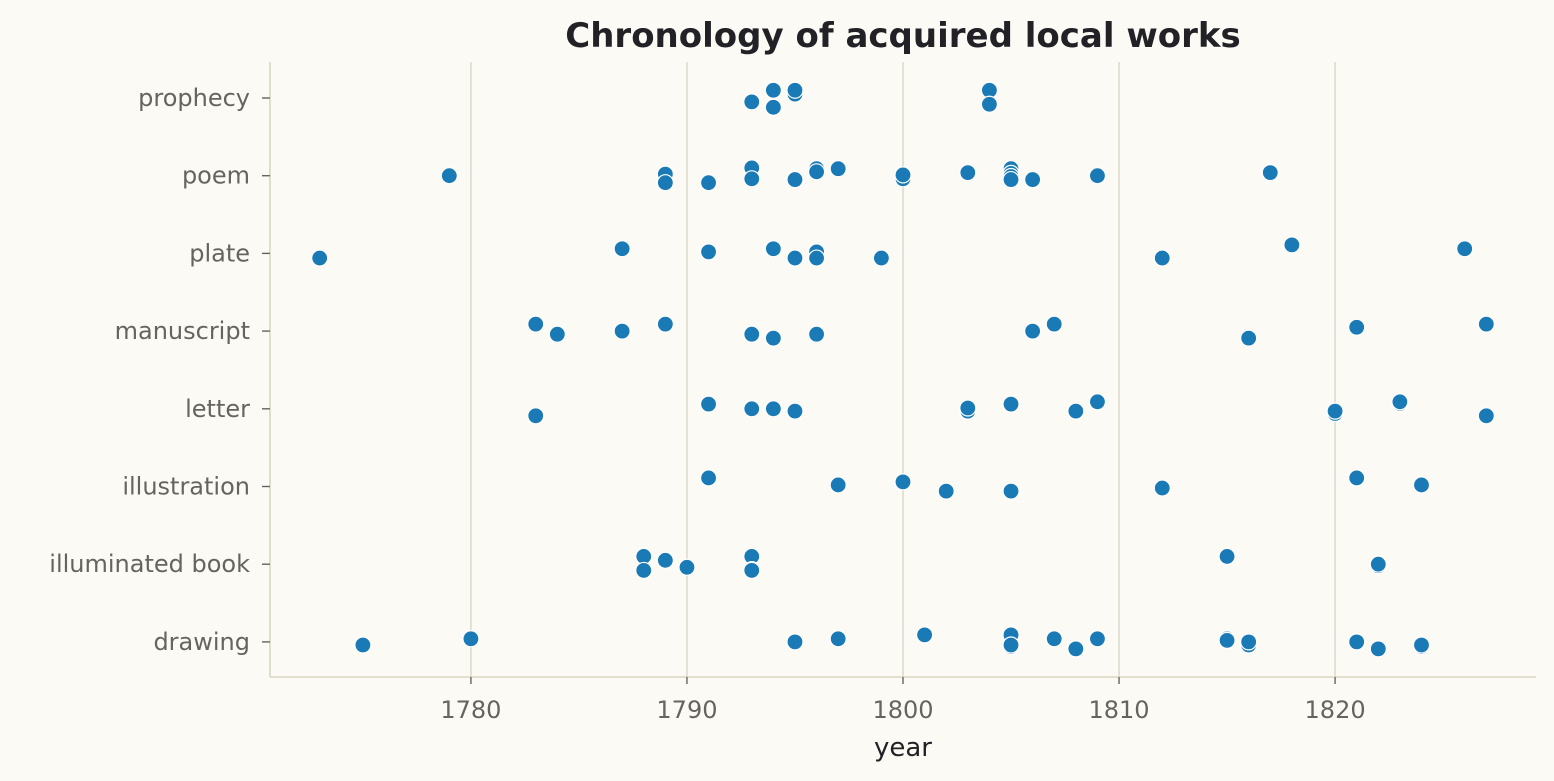 Image resolution: width=1554 pixels, height=781 pixels. Describe the element at coordinates (194, 98) in the screenshot. I see `y-tick-label-prophecy: prophecy` at that location.